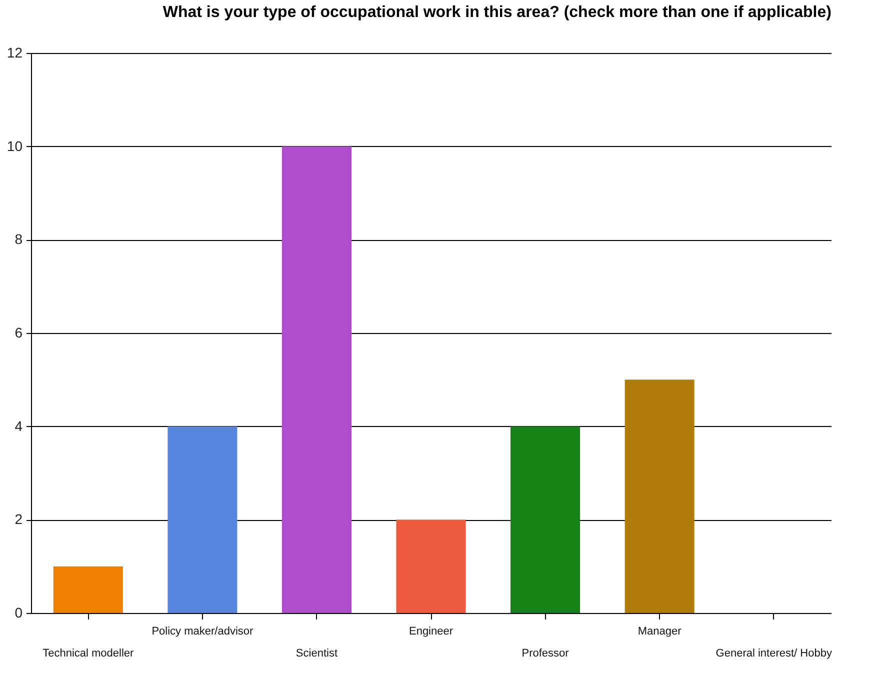 Image resolution: width=893 pixels, height=679 pixels. Describe the element at coordinates (18, 332) in the screenshot. I see `y-tick-label: 6` at that location.